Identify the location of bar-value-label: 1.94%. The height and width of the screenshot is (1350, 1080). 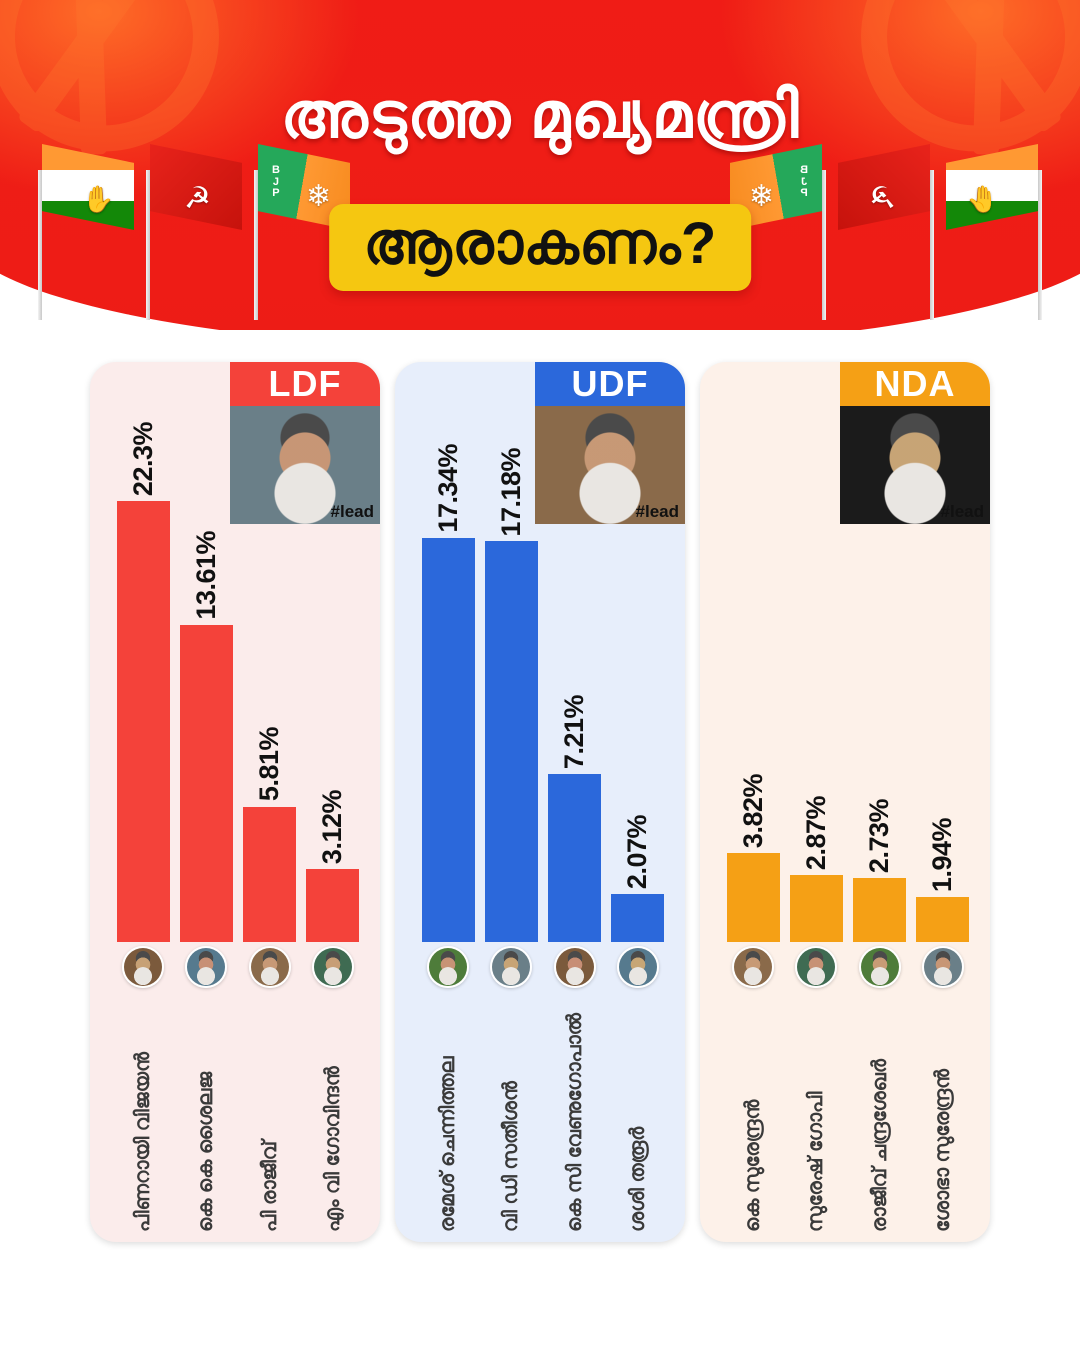
(942, 854).